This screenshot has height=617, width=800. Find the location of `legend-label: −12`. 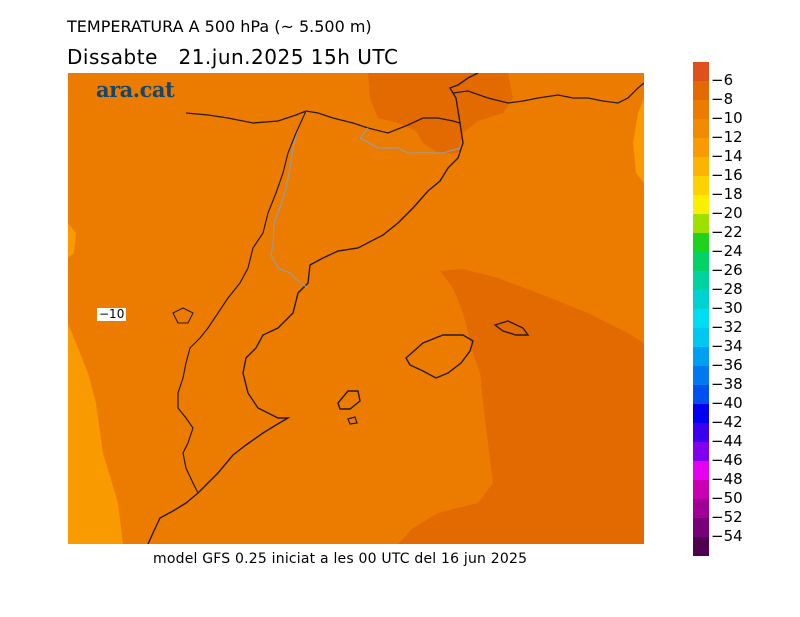

legend-label: −12 is located at coordinates (727, 137).